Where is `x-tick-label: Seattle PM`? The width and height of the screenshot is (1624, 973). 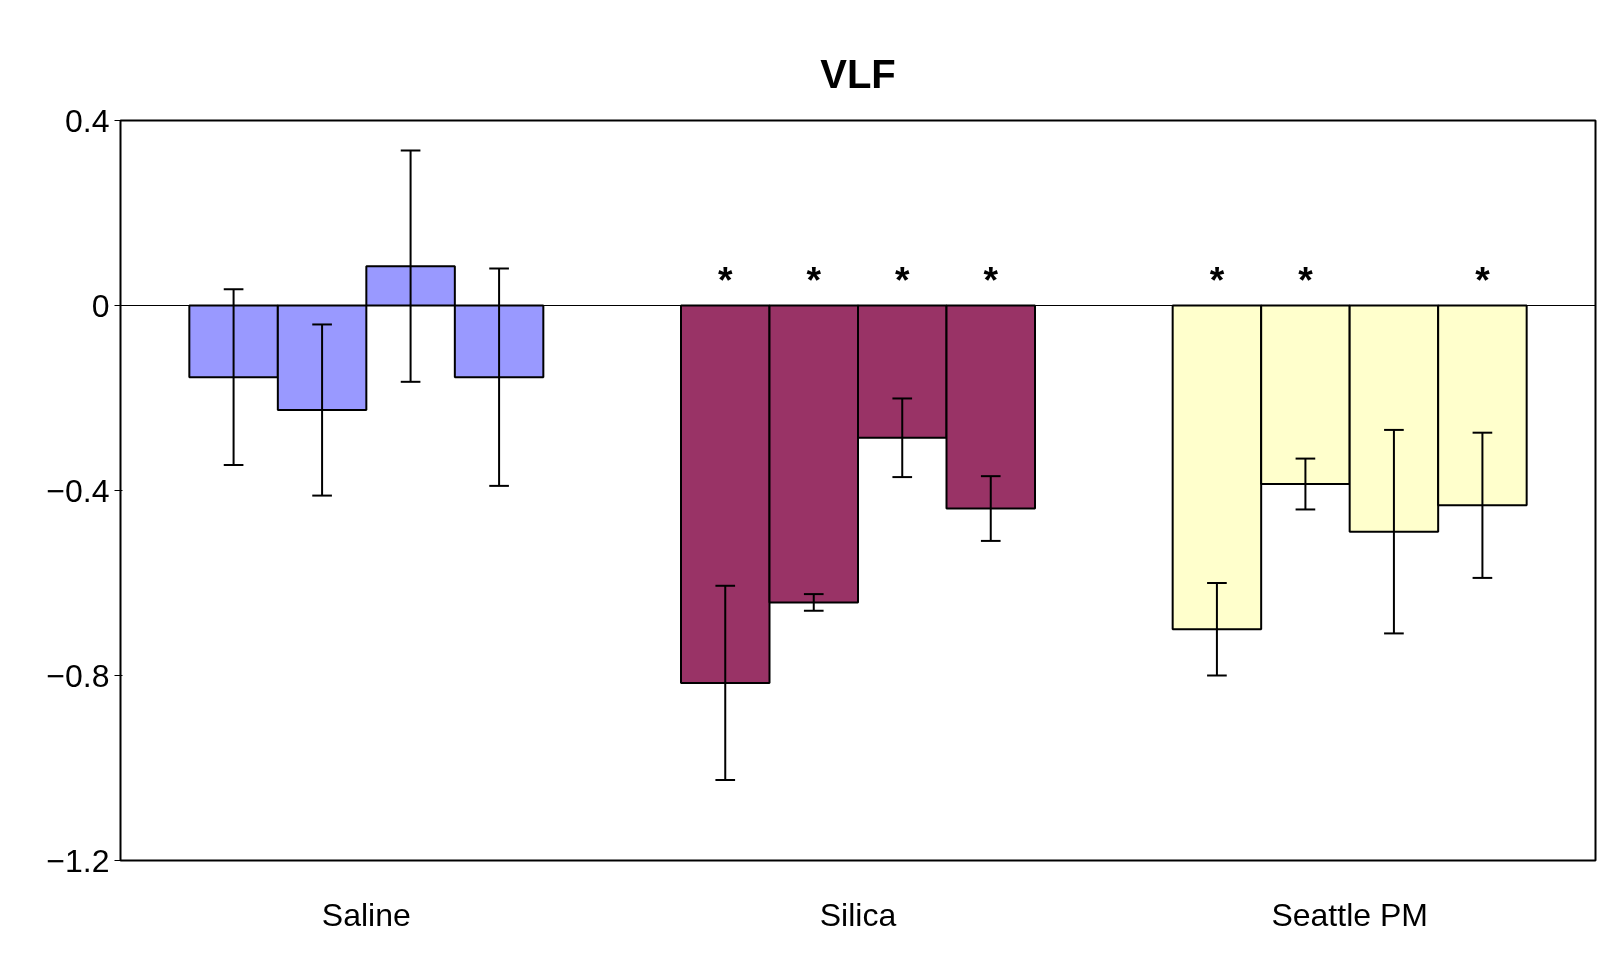
x-tick-label: Seattle PM is located at coordinates (1349, 914).